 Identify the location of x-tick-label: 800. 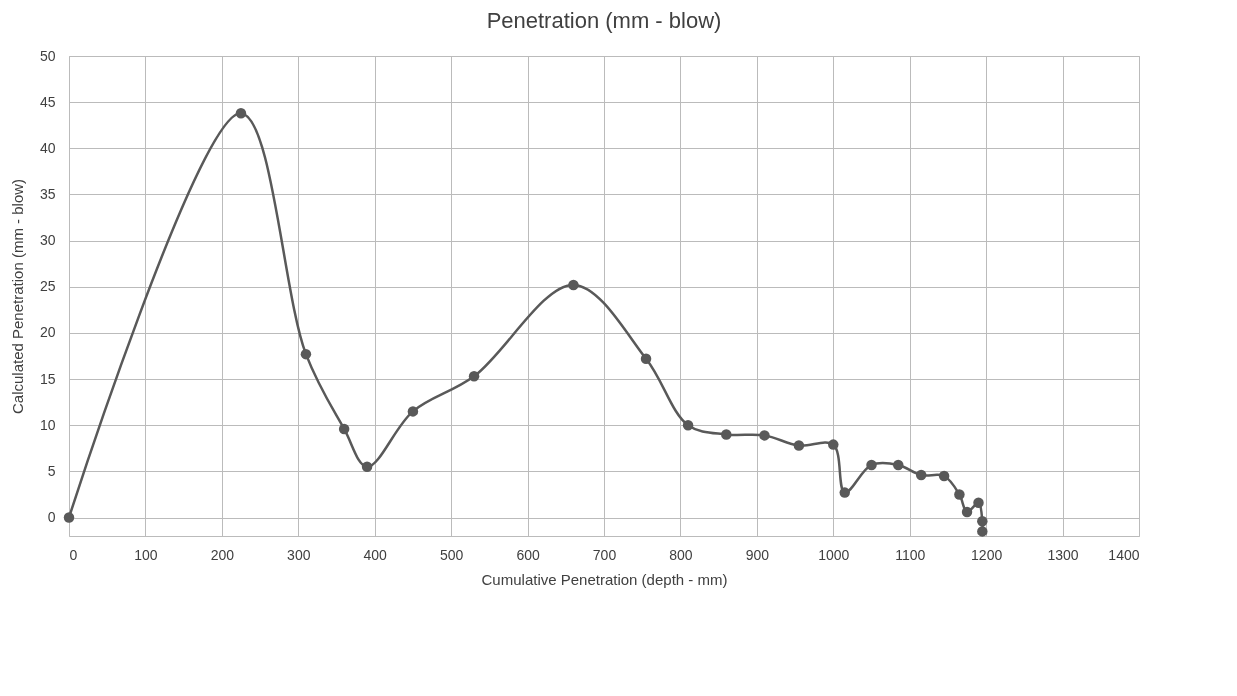
(681, 554).